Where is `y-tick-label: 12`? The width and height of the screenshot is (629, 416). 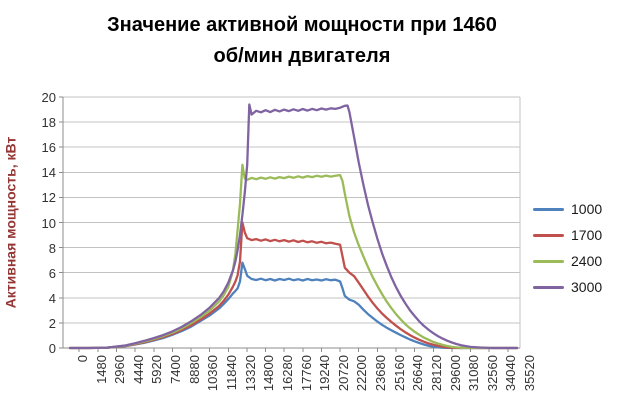
y-tick-label: 12 is located at coordinates (48, 198).